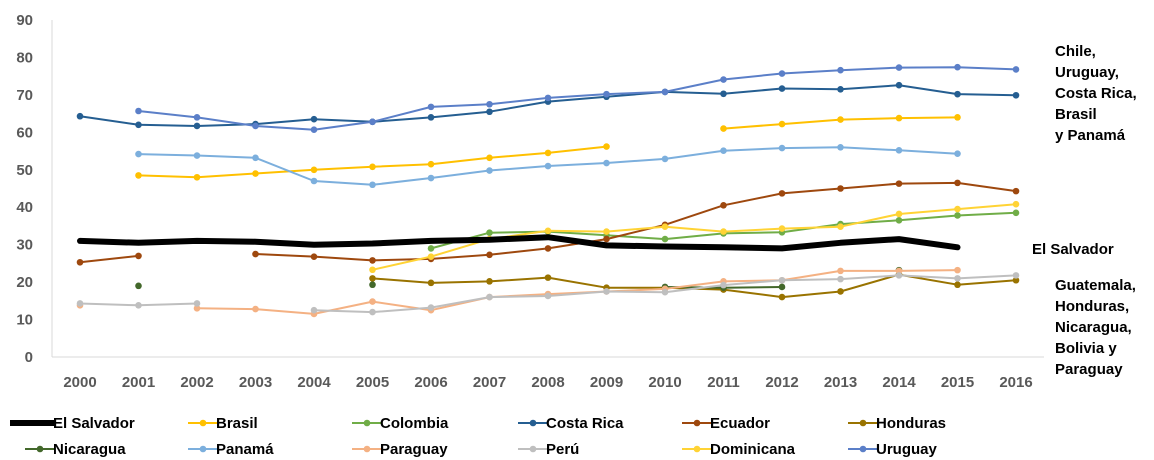 Image resolution: width=1154 pixels, height=460 pixels. I want to click on x-tick-label: 2008, so click(547, 382).